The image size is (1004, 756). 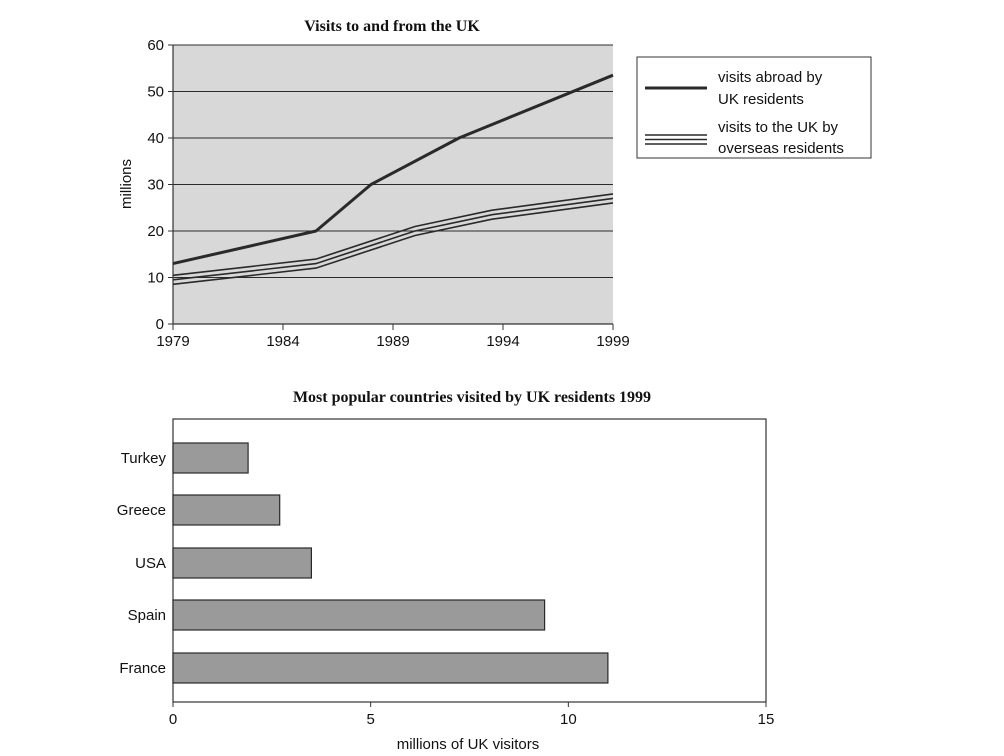 What do you see at coordinates (770, 77) in the screenshot?
I see `legend-label-visits-abroad-line1: visits abroad by` at bounding box center [770, 77].